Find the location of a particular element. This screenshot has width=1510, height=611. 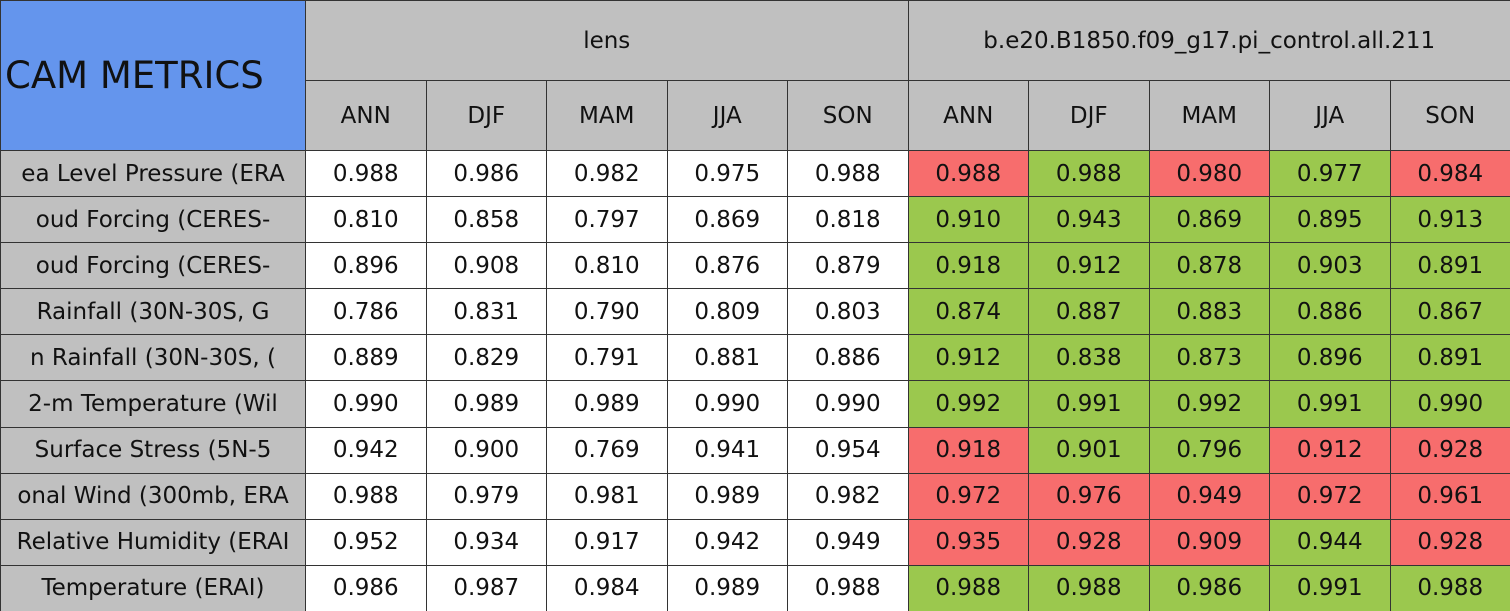

value-cell: 0.818 is located at coordinates (848, 220).